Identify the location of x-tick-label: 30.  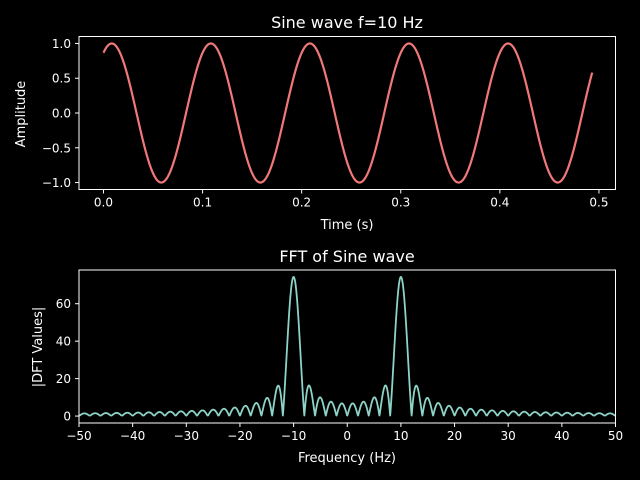
(508, 436).